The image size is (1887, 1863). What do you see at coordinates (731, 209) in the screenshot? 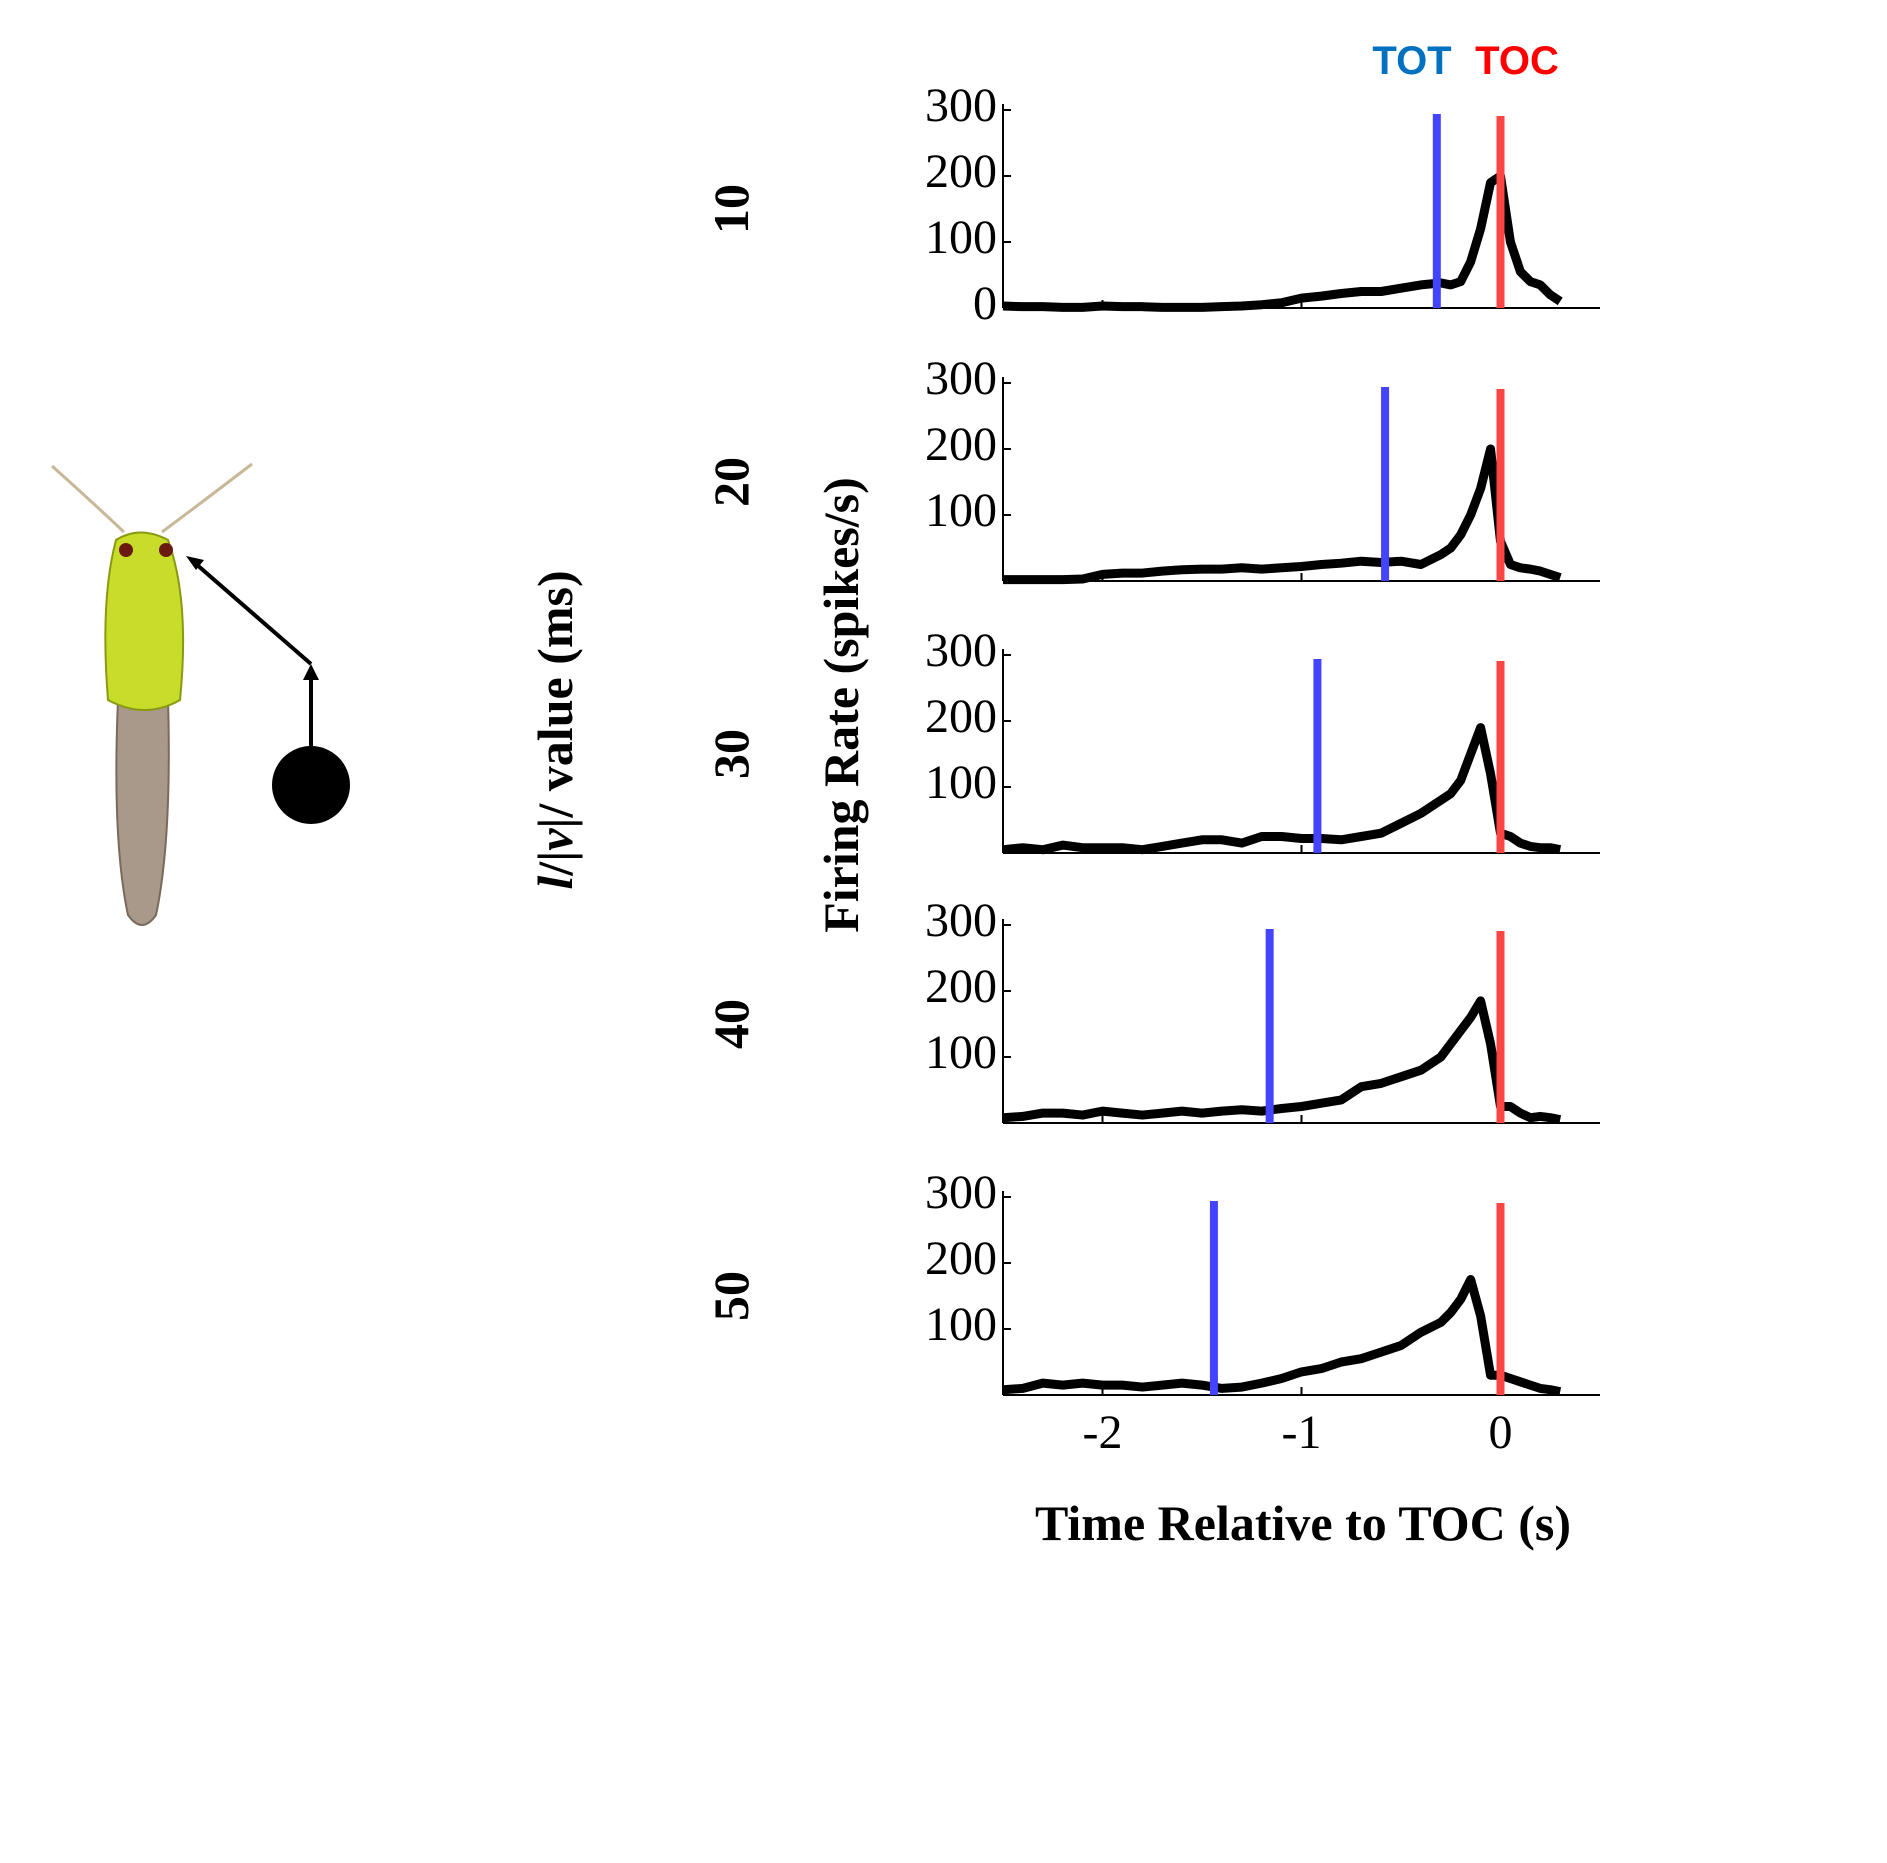
I see `row-label: 10` at bounding box center [731, 209].